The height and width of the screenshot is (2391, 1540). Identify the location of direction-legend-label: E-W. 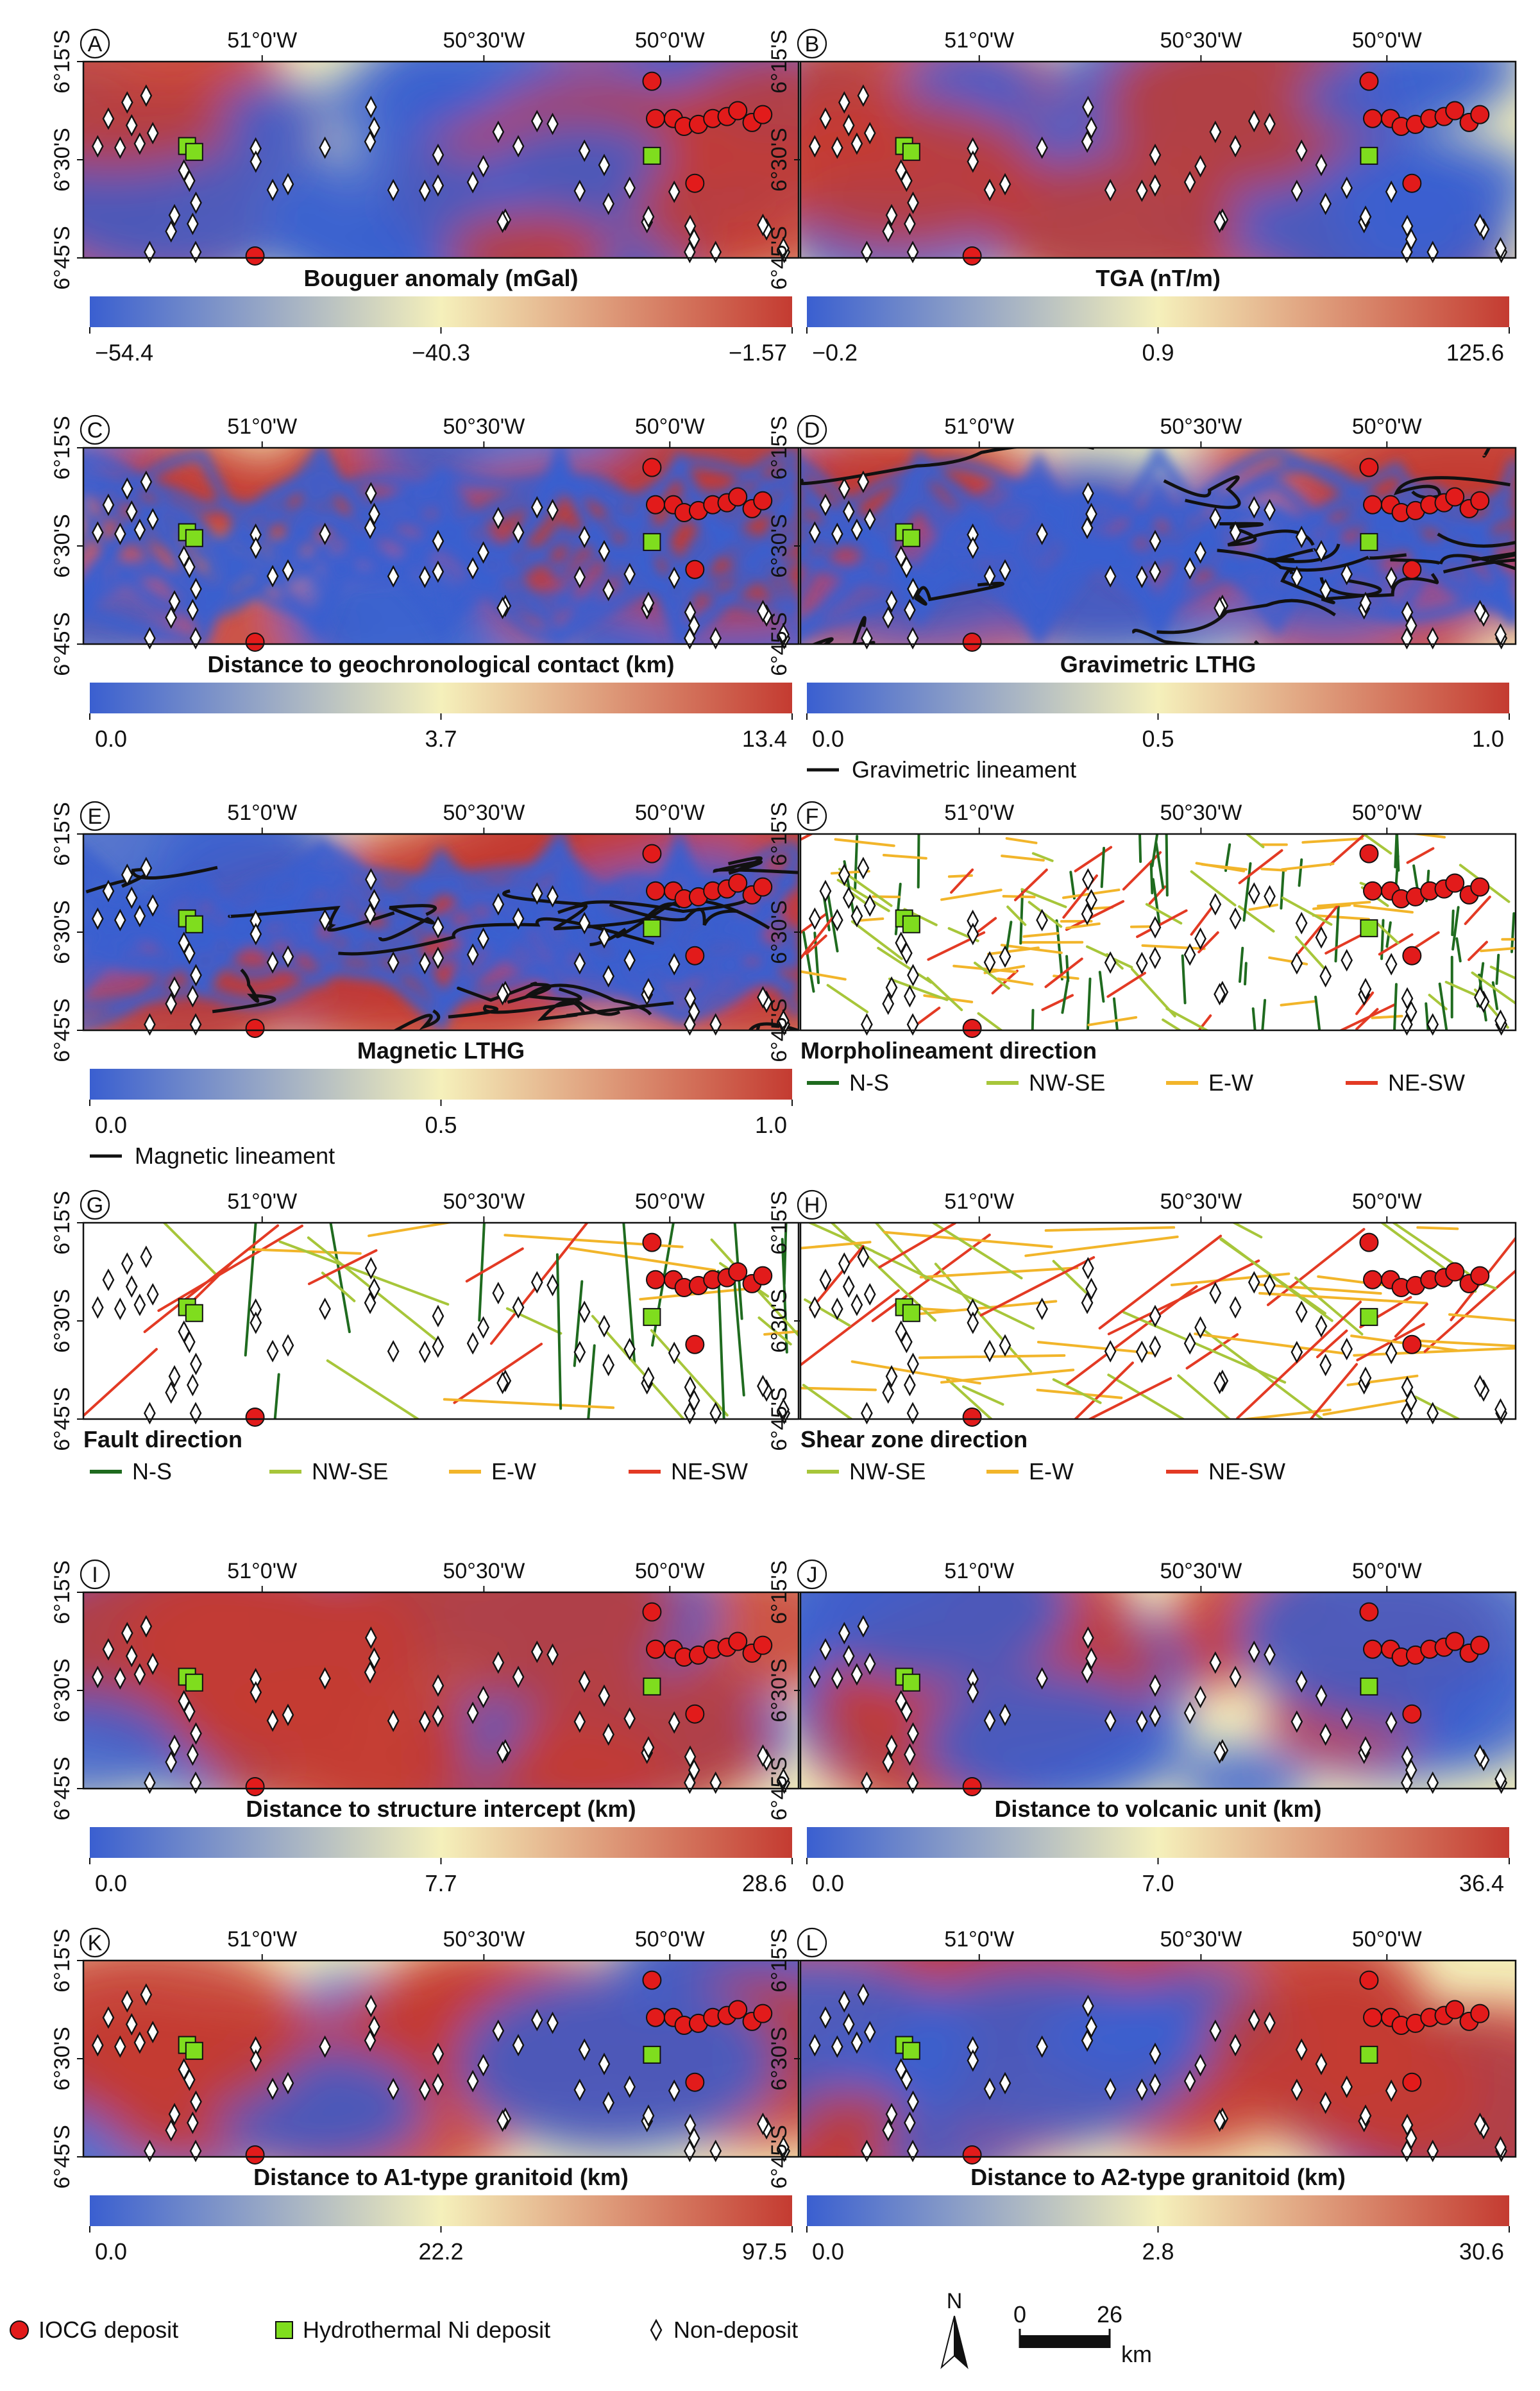
(1051, 1471).